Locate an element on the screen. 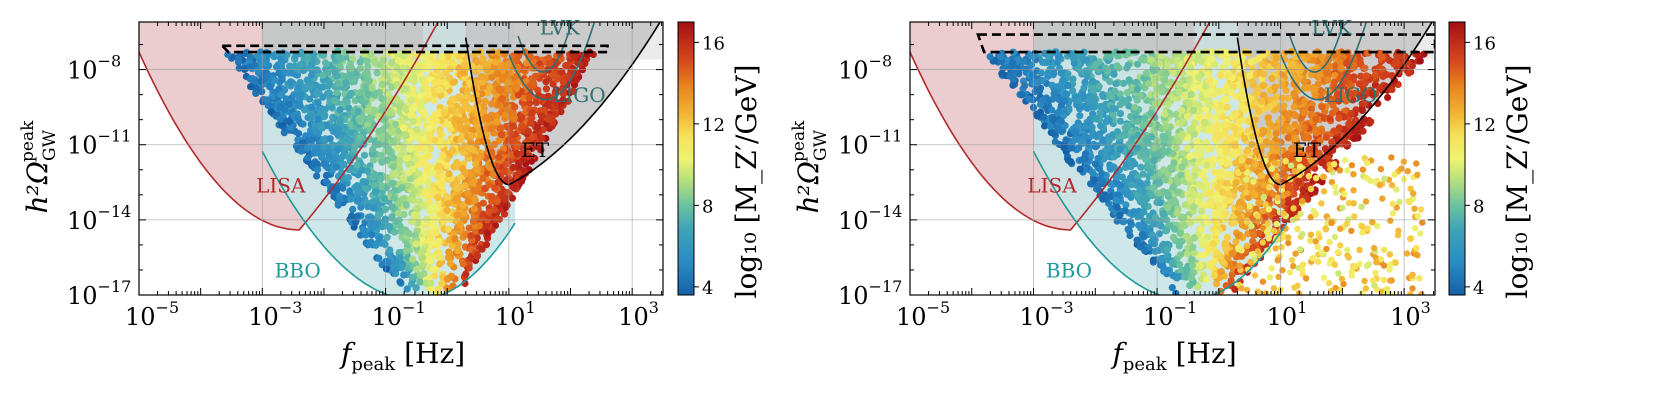 The height and width of the screenshot is (415, 1661). y-axis-title: h²ΩGWpeak is located at coordinates (39, 167).